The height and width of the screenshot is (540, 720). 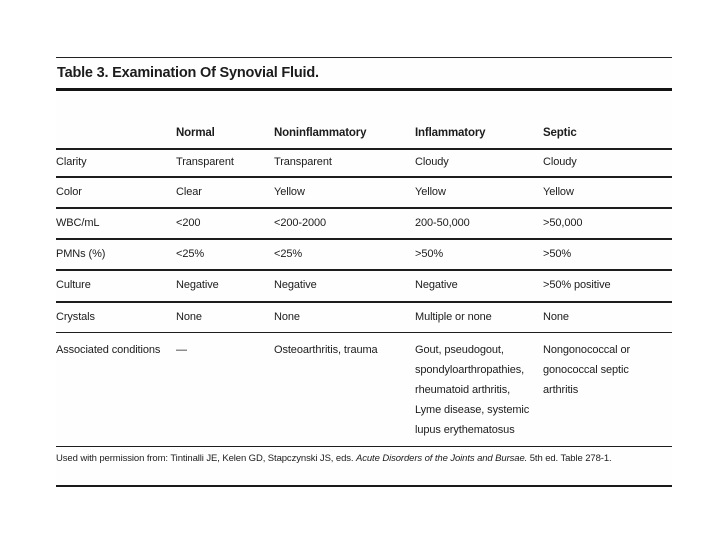 I want to click on table-row-pmns: PMNs (%) <25% <25% >50% >50%, so click(x=364, y=255).